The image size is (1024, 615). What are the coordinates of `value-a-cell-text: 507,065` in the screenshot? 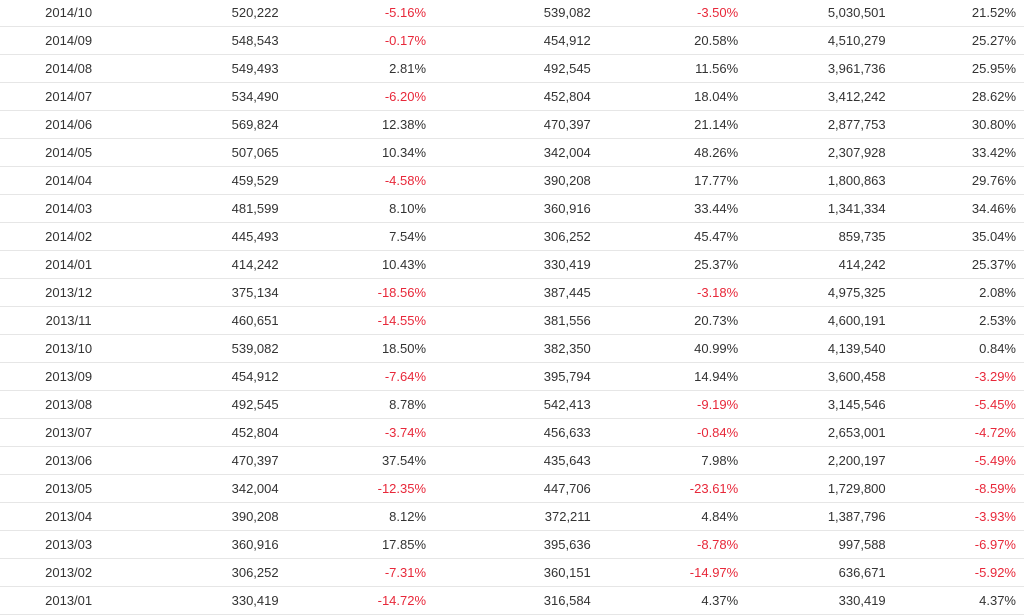 It's located at (255, 152).